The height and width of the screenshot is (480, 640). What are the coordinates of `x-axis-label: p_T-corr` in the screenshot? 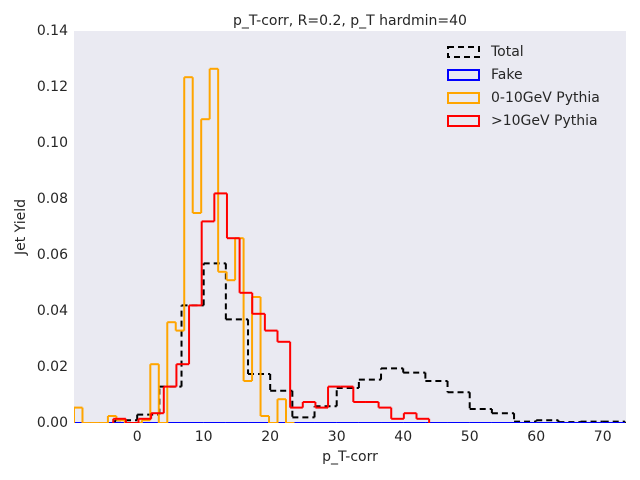 It's located at (350, 457).